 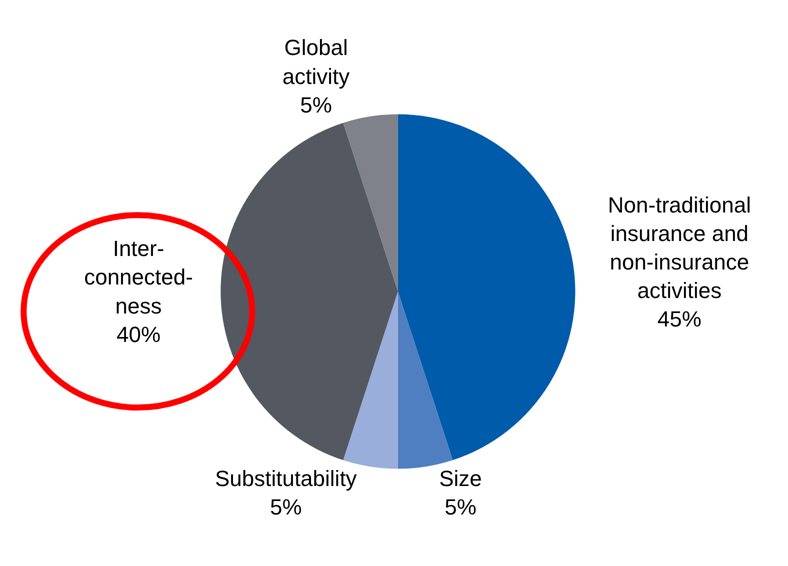 What do you see at coordinates (460, 478) in the screenshot?
I see `slice-label: Size` at bounding box center [460, 478].